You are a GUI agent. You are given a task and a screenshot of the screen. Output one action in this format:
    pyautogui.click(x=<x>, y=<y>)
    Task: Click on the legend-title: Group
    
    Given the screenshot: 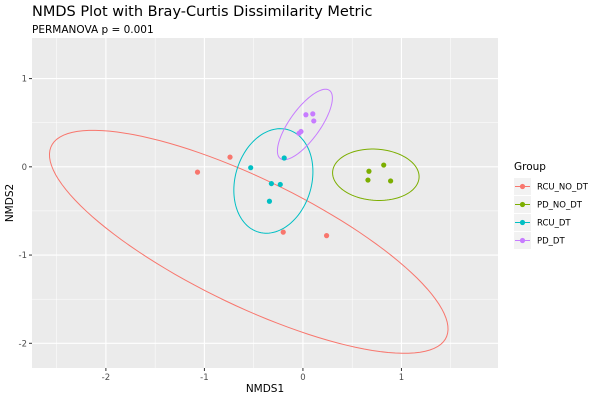 What is the action you would take?
    pyautogui.click(x=530, y=167)
    